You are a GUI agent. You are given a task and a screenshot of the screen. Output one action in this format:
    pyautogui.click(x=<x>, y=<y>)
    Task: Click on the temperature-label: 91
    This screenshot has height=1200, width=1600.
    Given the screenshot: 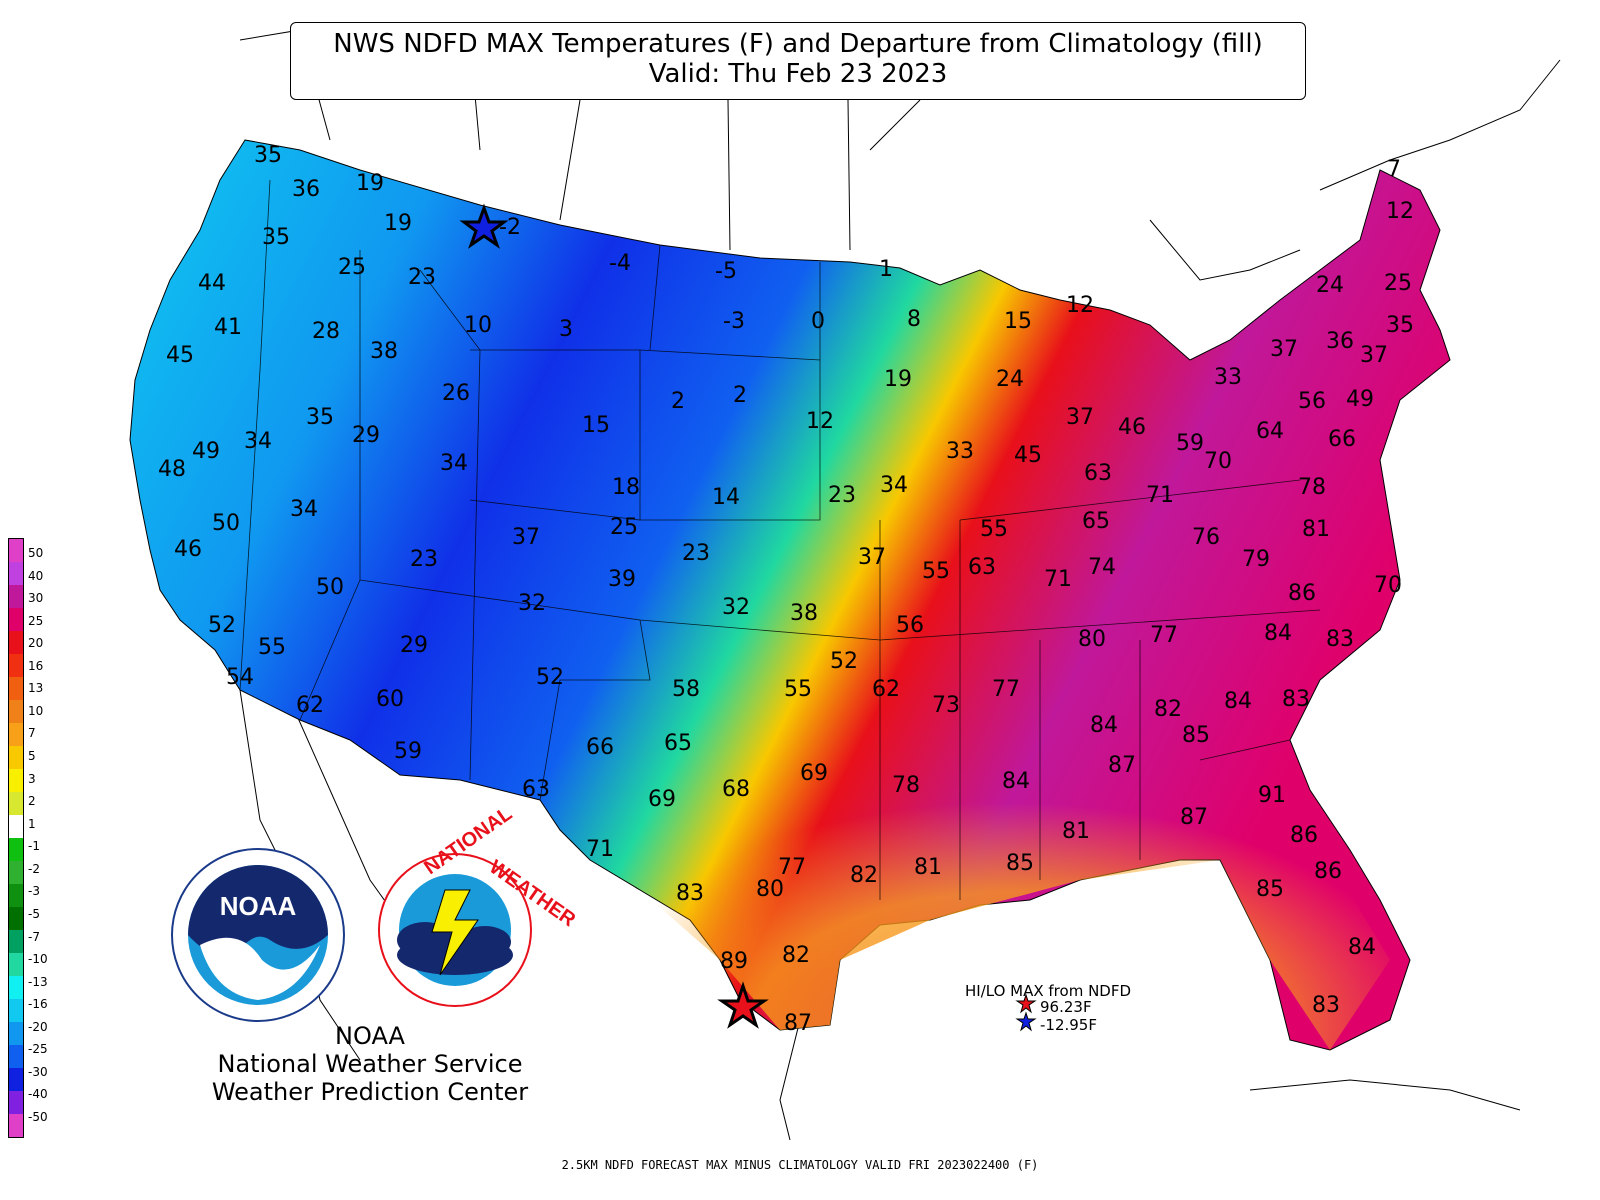 What is the action you would take?
    pyautogui.click(x=1272, y=795)
    